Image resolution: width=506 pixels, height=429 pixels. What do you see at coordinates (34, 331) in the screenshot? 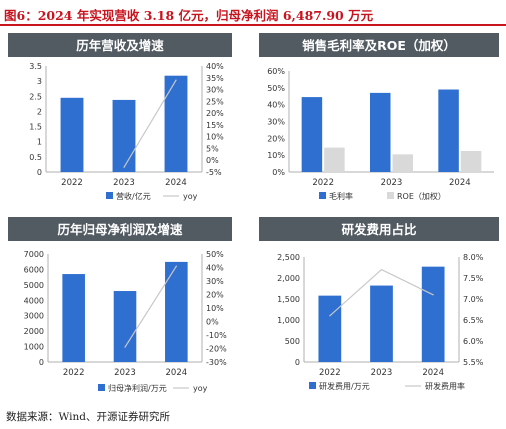
I see `y-tick-label: 2000` at bounding box center [34, 331].